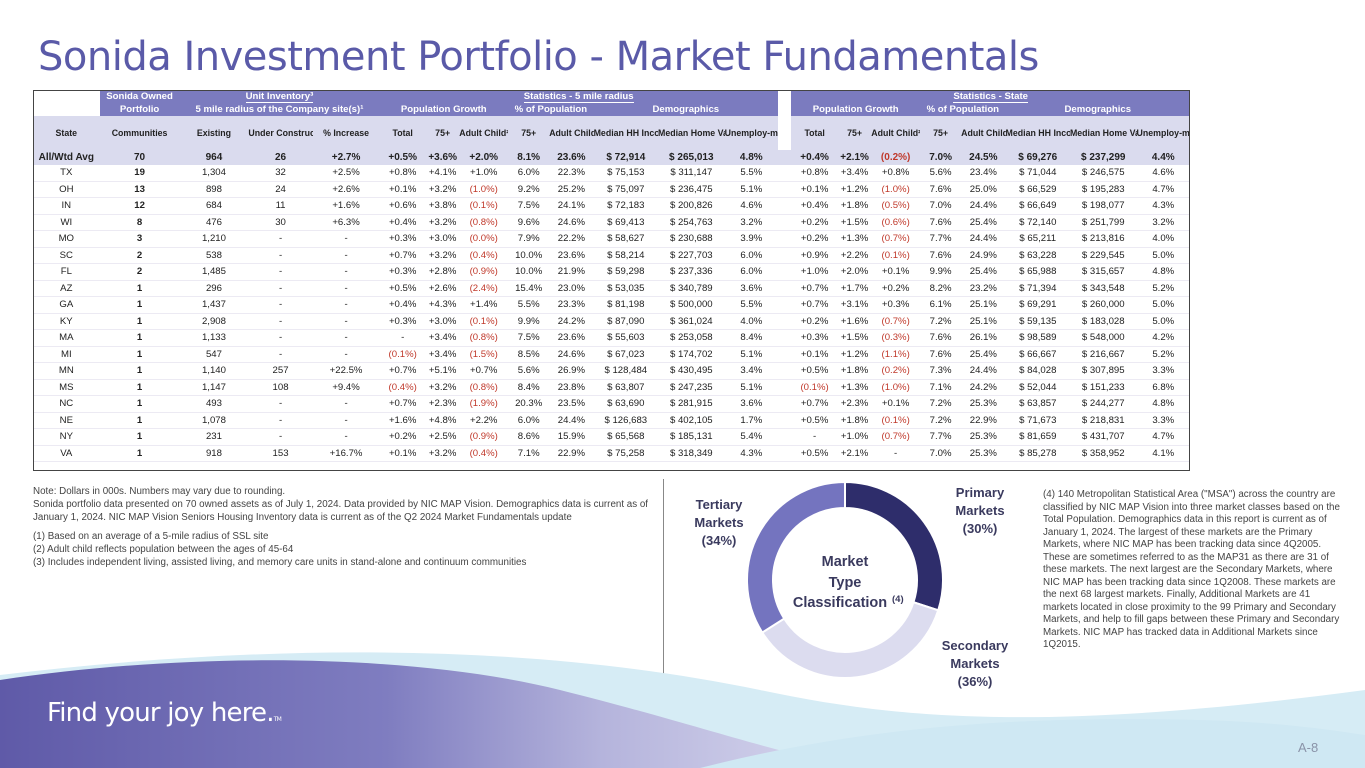 This screenshot has width=1365, height=768. I want to click on table-cell: 1,437, so click(214, 305).